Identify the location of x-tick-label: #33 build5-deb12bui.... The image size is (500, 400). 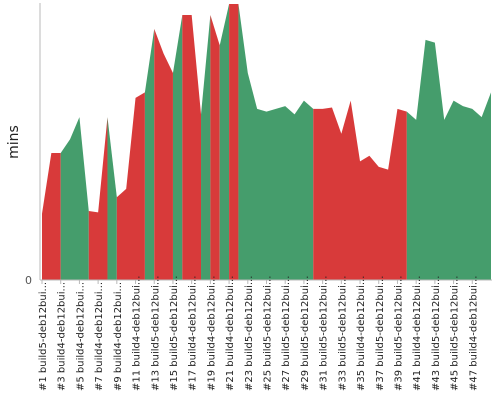
(342, 333).